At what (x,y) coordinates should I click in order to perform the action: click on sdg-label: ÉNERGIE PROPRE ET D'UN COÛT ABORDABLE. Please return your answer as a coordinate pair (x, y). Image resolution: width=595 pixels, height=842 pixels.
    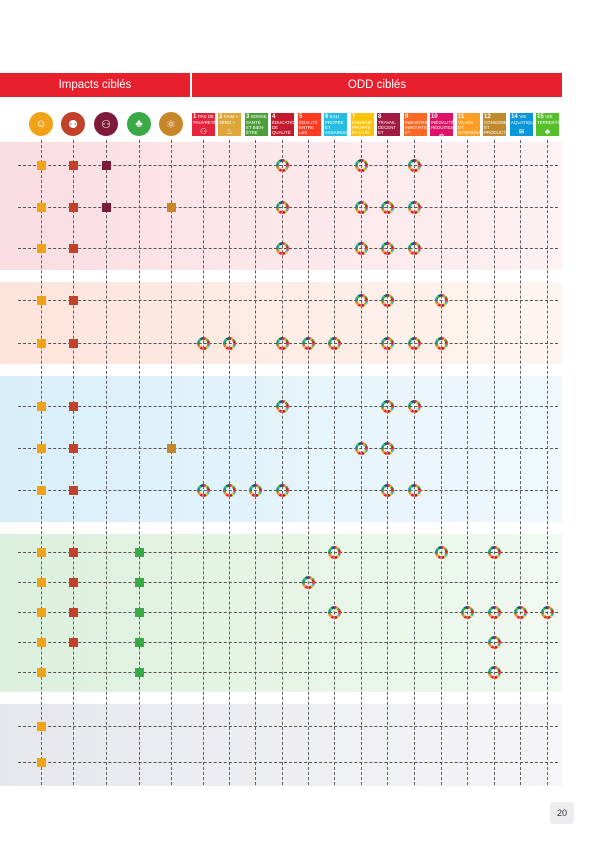
    Looking at the image, I should click on (362, 128).